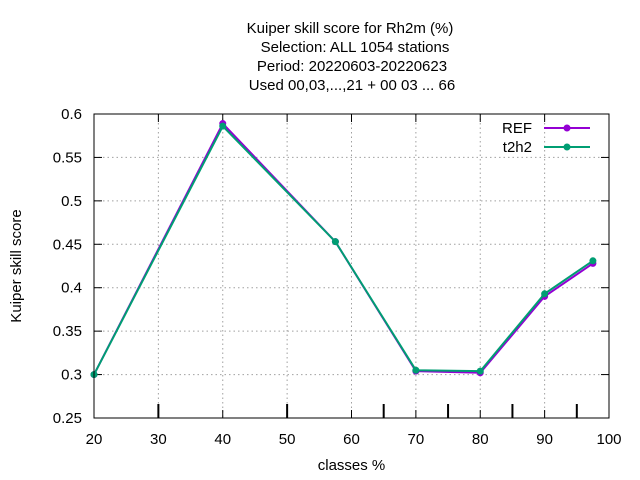 Image resolution: width=640 pixels, height=480 pixels. What do you see at coordinates (287, 439) in the screenshot?
I see `x-tick-label: 50` at bounding box center [287, 439].